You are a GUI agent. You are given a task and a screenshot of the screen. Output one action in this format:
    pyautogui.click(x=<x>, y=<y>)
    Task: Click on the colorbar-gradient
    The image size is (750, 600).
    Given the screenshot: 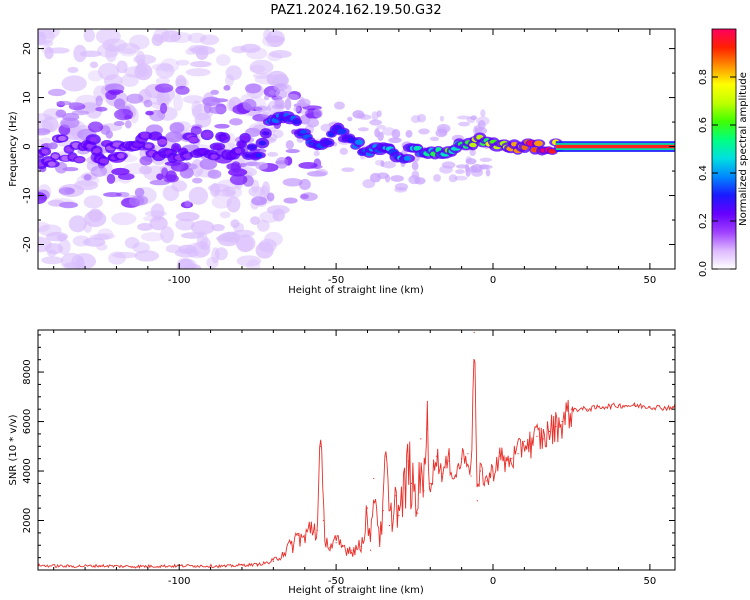 What is the action you would take?
    pyautogui.click(x=724, y=149)
    